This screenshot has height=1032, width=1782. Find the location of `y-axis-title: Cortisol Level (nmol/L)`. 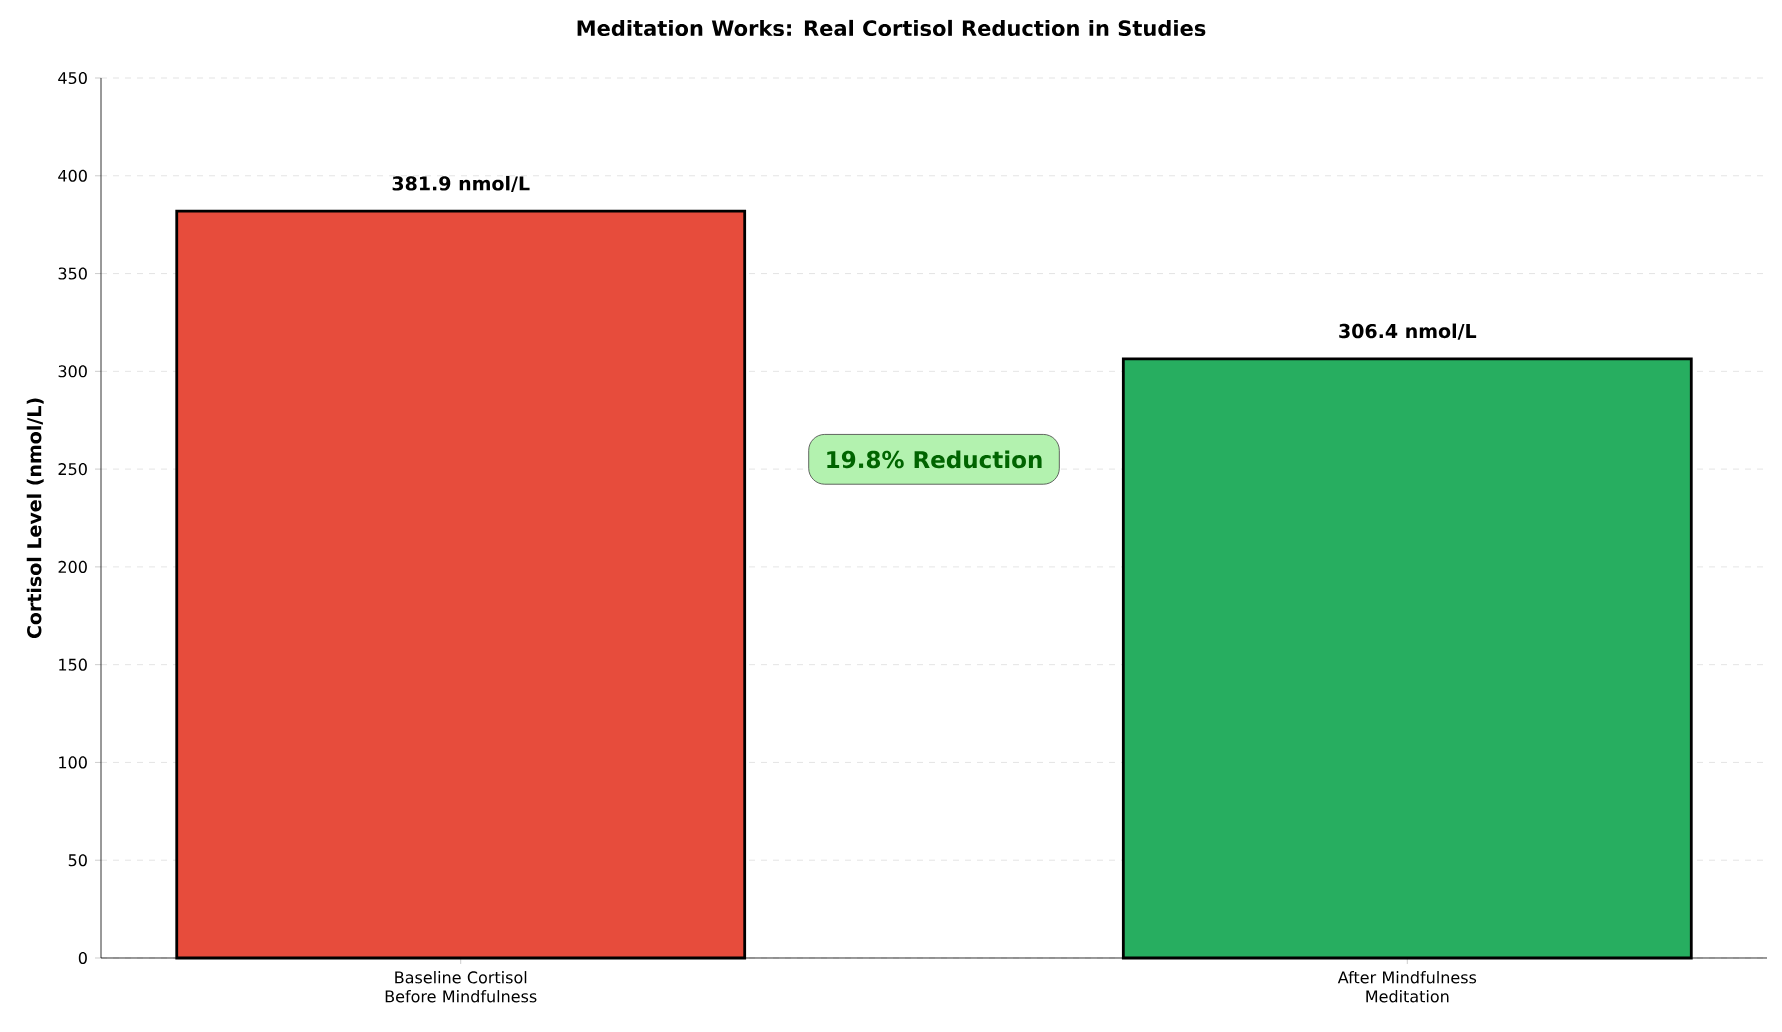

y-axis-title: Cortisol Level (nmol/L) is located at coordinates (35, 518).